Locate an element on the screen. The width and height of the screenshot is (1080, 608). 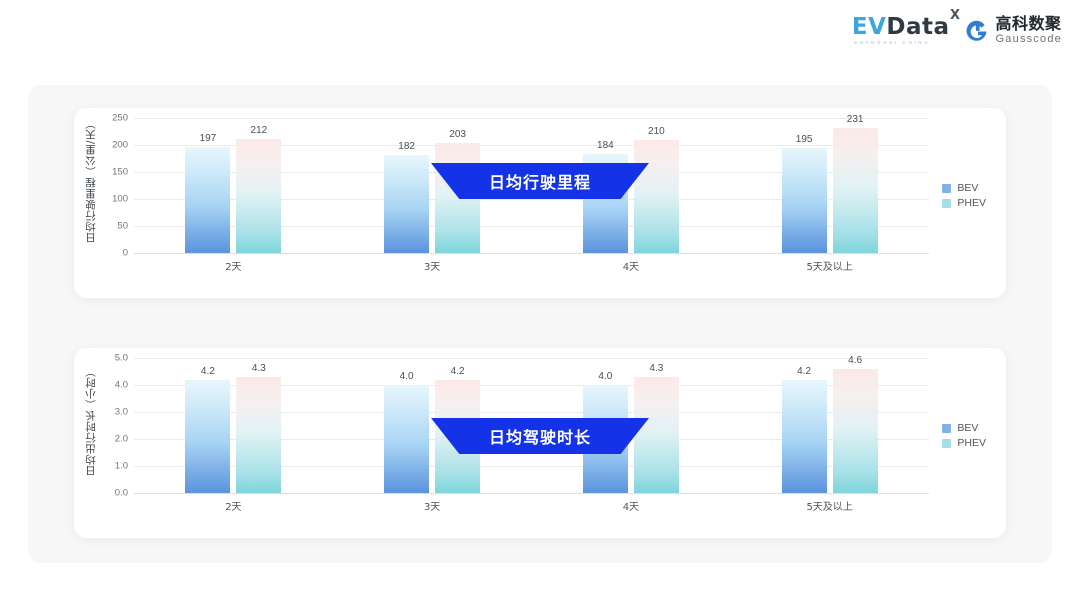
bar-value-label: 197 is located at coordinates (208, 138).